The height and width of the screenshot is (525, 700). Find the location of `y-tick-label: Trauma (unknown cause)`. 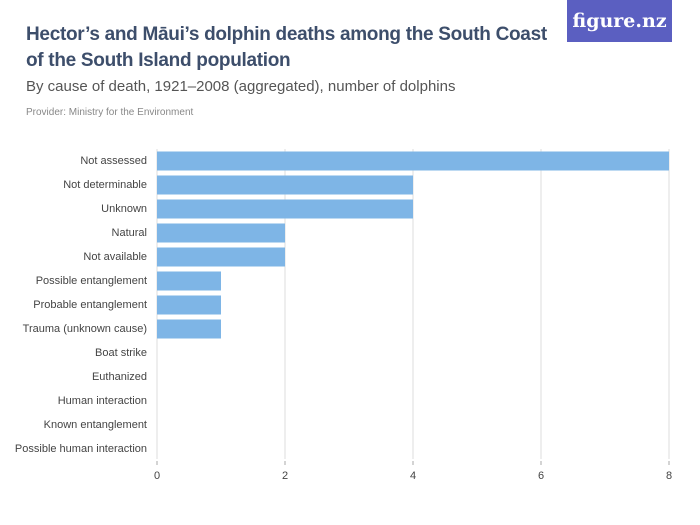

y-tick-label: Trauma (unknown cause) is located at coordinates (85, 329).